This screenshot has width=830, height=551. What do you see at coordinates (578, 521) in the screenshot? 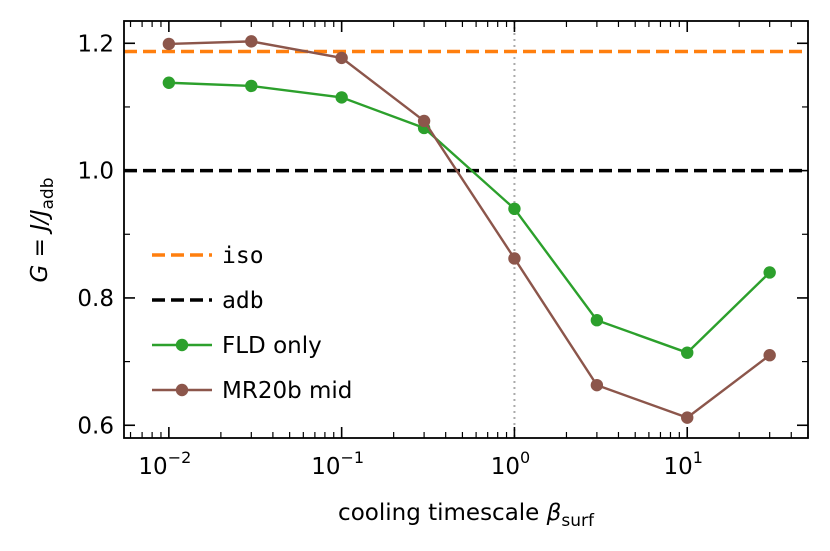
I see `x-axis-label-subscript: surf` at bounding box center [578, 521].